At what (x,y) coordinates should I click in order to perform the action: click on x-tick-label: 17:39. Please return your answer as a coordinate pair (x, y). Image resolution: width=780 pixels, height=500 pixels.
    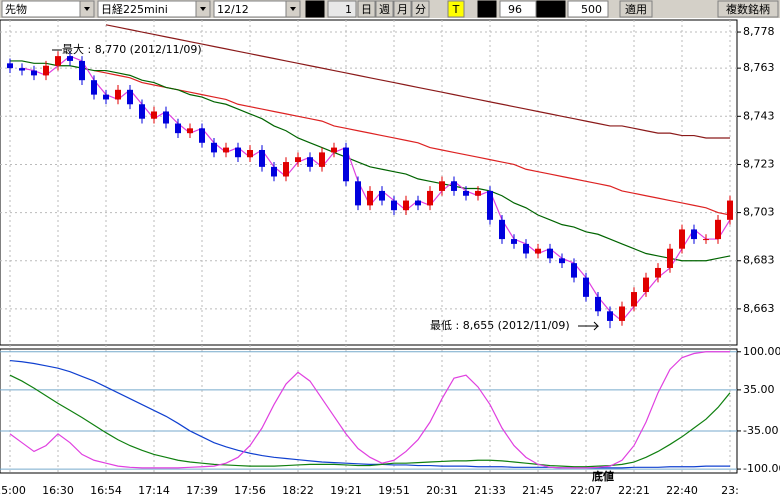
    Looking at the image, I should click on (202, 490).